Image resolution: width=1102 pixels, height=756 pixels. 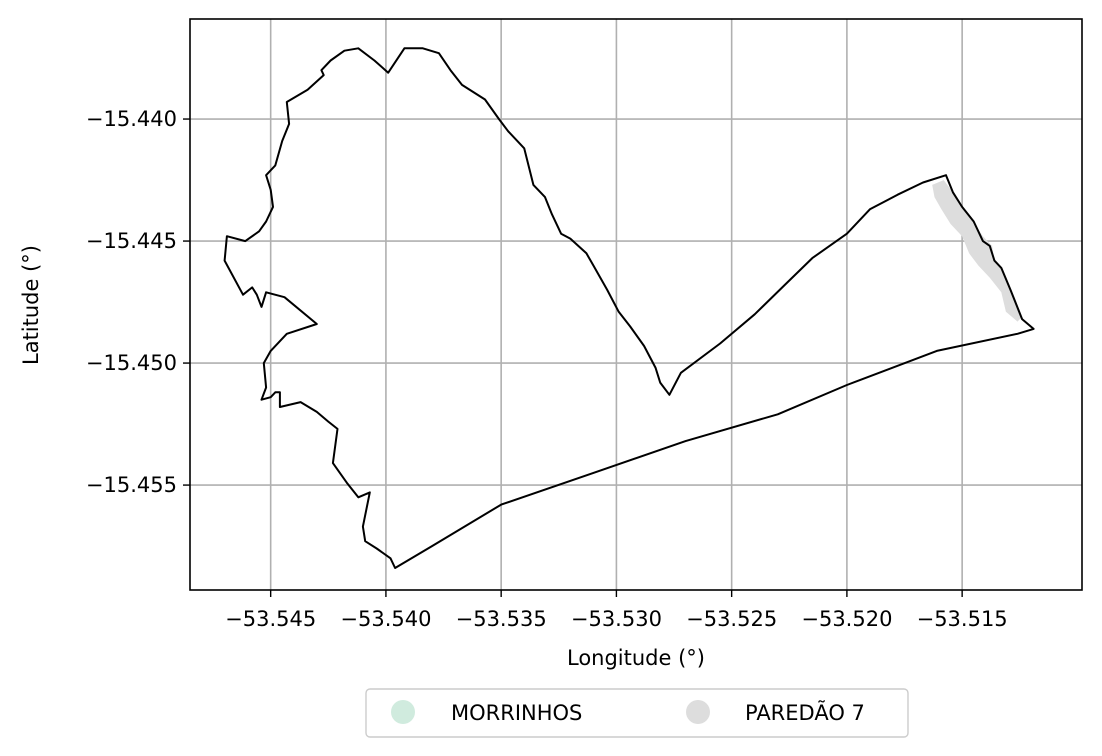 What do you see at coordinates (385, 619) in the screenshot?
I see `x-tick-label: −53.540` at bounding box center [385, 619].